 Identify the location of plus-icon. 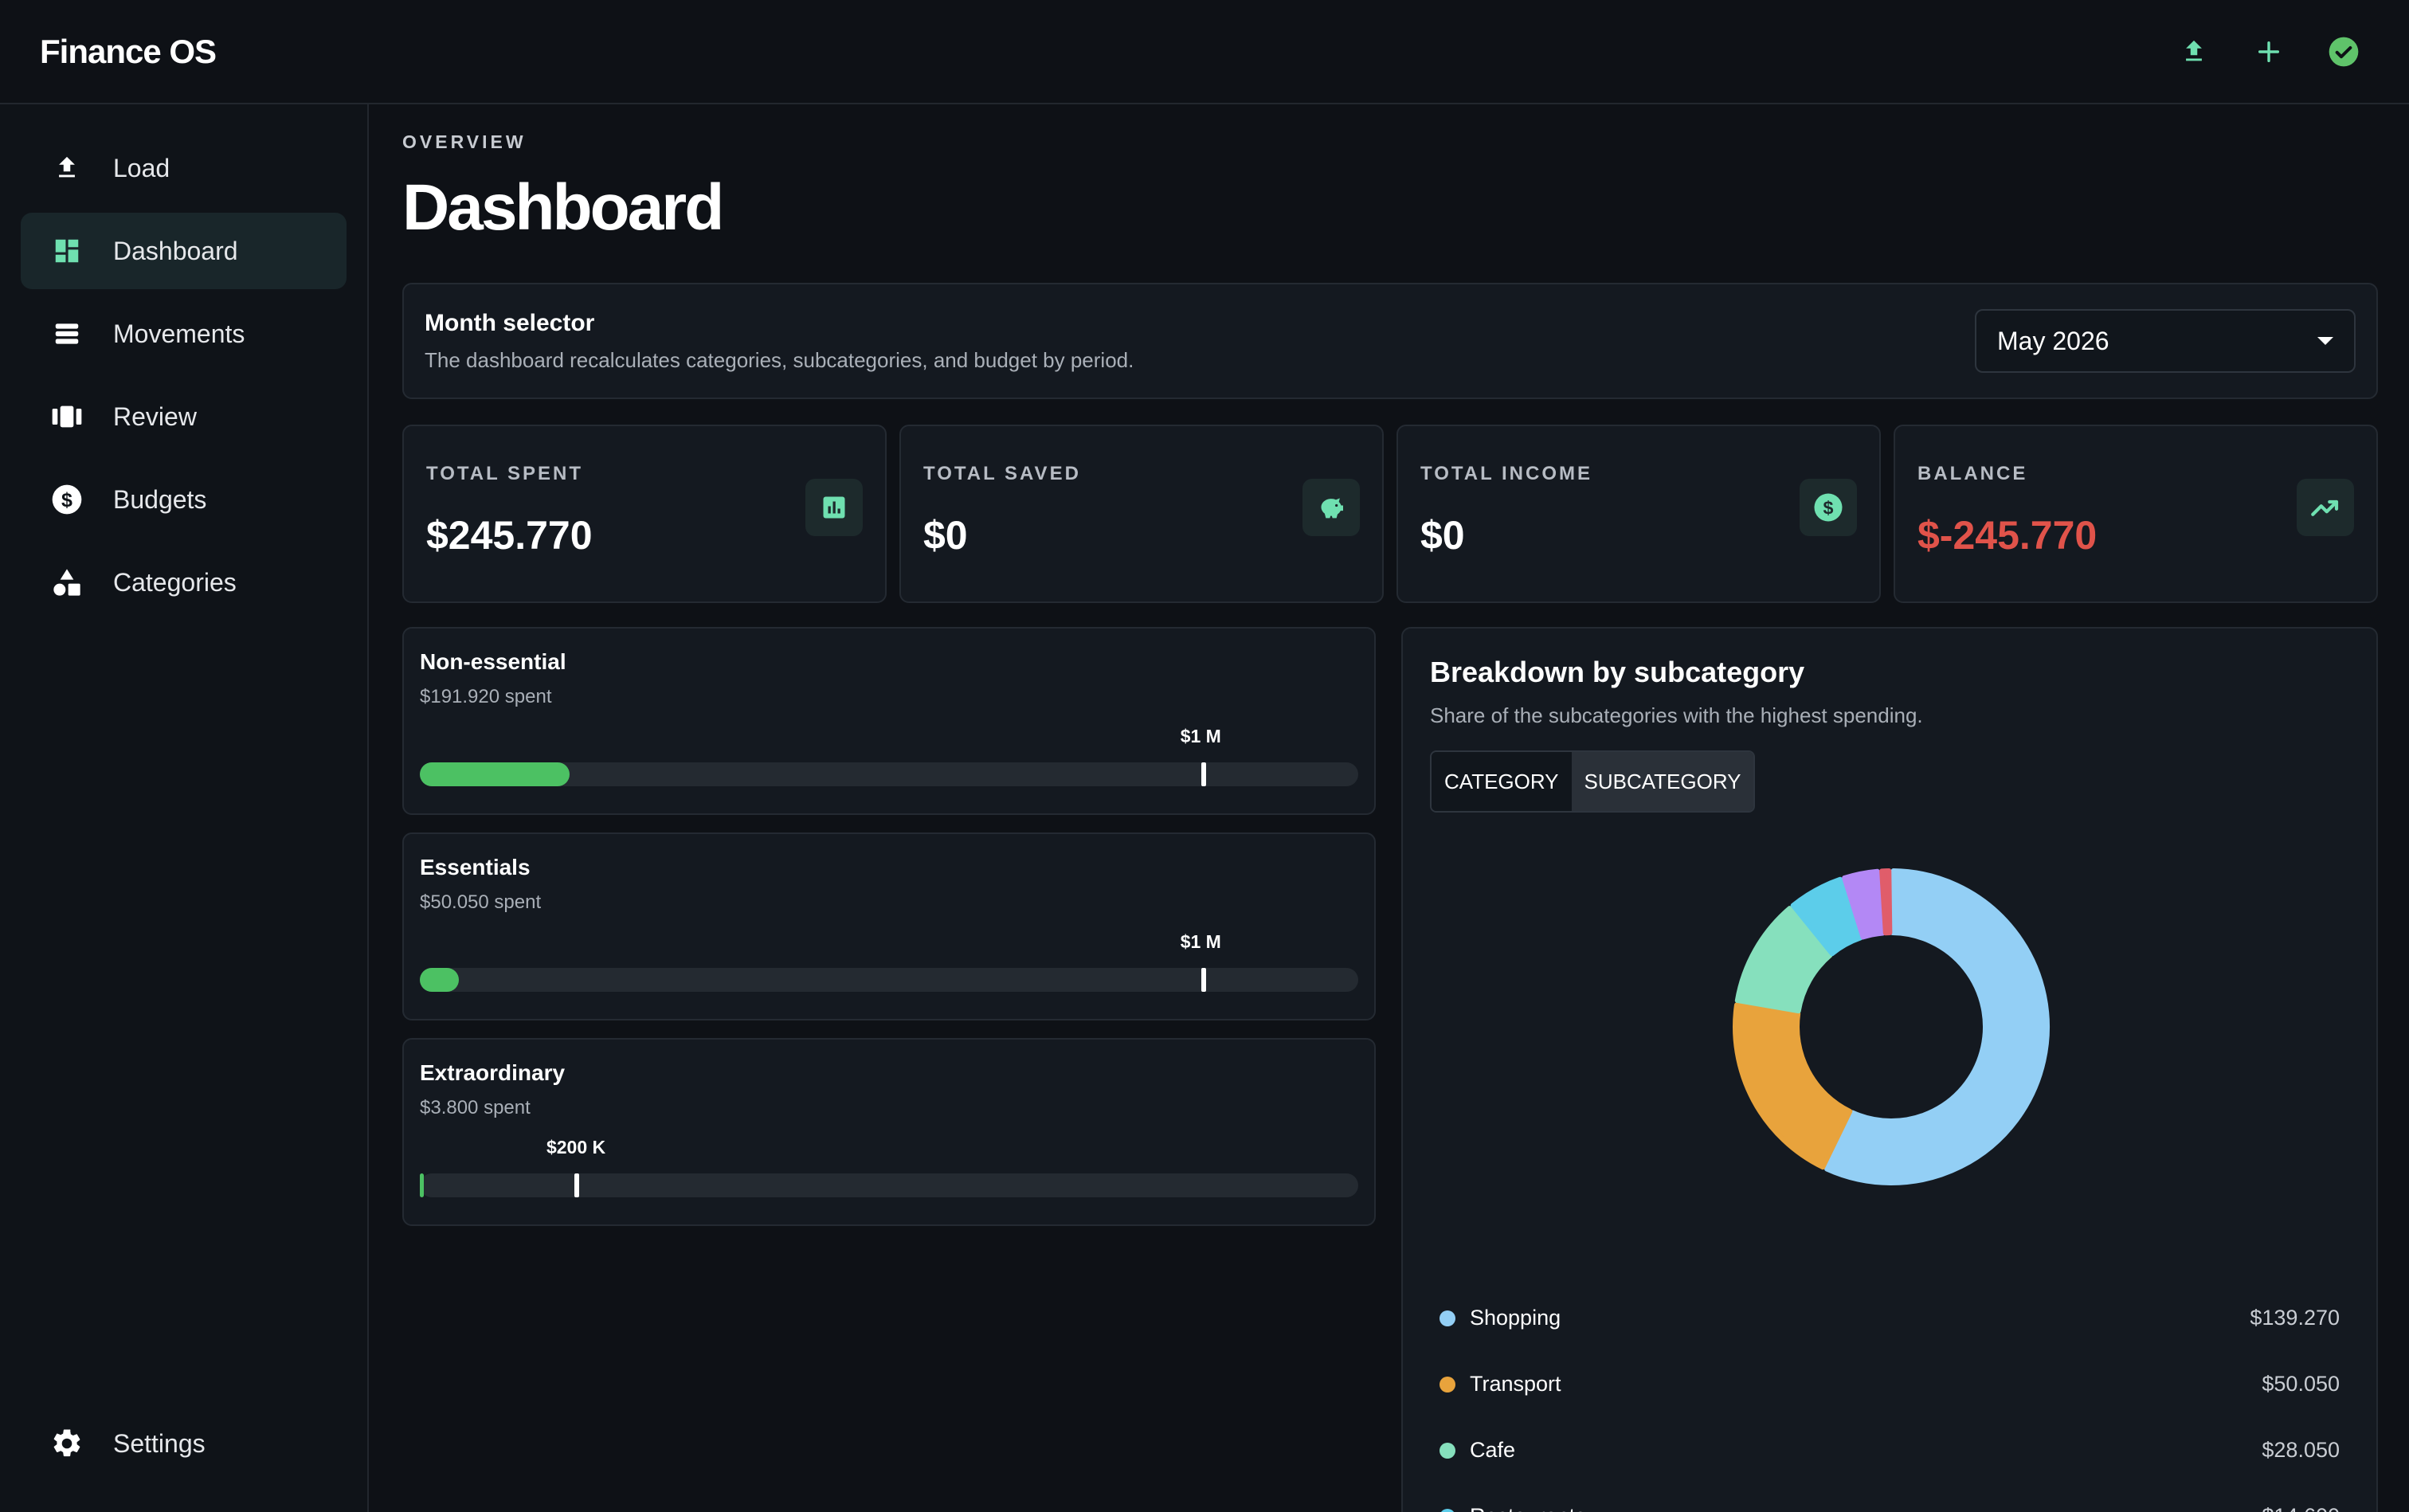
(2269, 52).